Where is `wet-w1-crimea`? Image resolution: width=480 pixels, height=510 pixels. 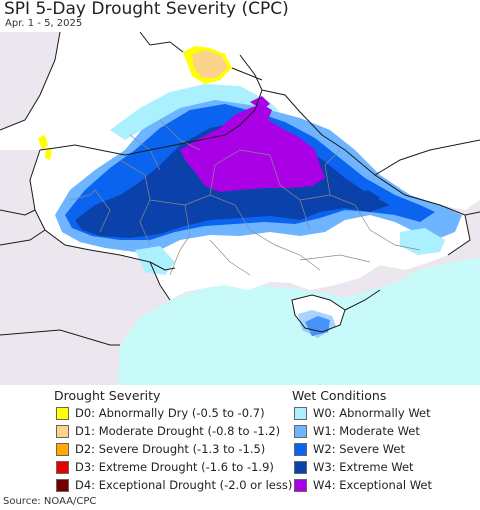 wet-w1-crimea is located at coordinates (317, 324).